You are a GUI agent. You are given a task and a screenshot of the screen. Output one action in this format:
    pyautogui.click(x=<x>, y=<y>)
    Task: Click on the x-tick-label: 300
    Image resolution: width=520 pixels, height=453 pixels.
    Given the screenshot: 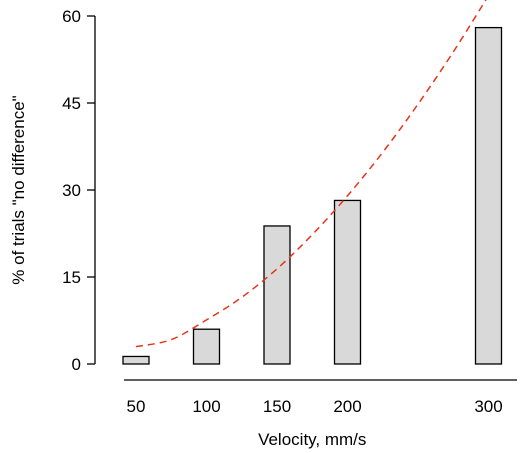 What is the action you would take?
    pyautogui.click(x=488, y=406)
    